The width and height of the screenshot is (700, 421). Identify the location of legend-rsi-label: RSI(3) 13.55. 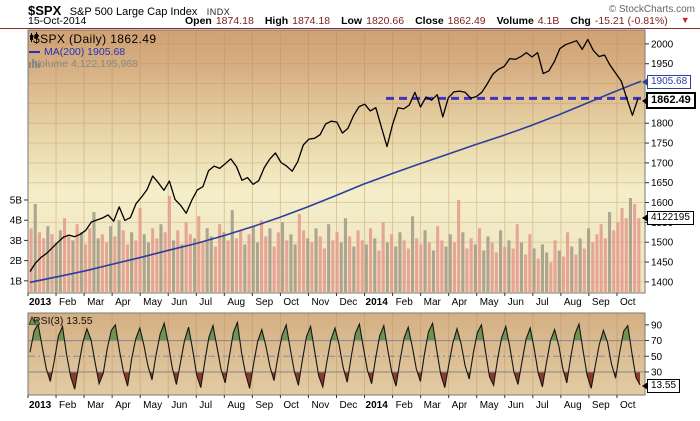
(63, 321).